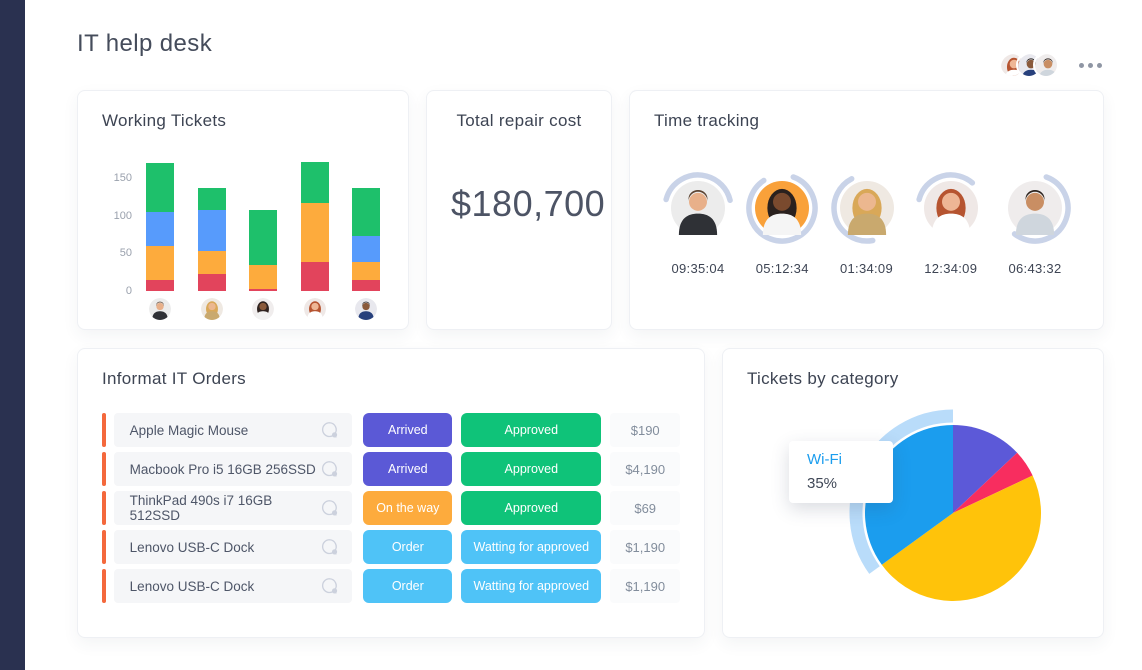  What do you see at coordinates (824, 459) in the screenshot?
I see `pie-tooltip-label: Wi-Fi` at bounding box center [824, 459].